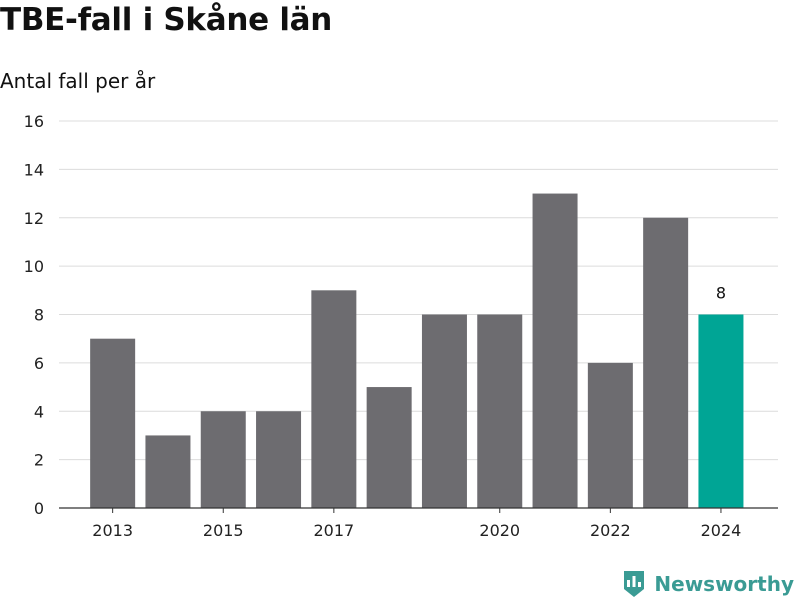  Describe the element at coordinates (168, 471) in the screenshot. I see `bar-2014` at that location.